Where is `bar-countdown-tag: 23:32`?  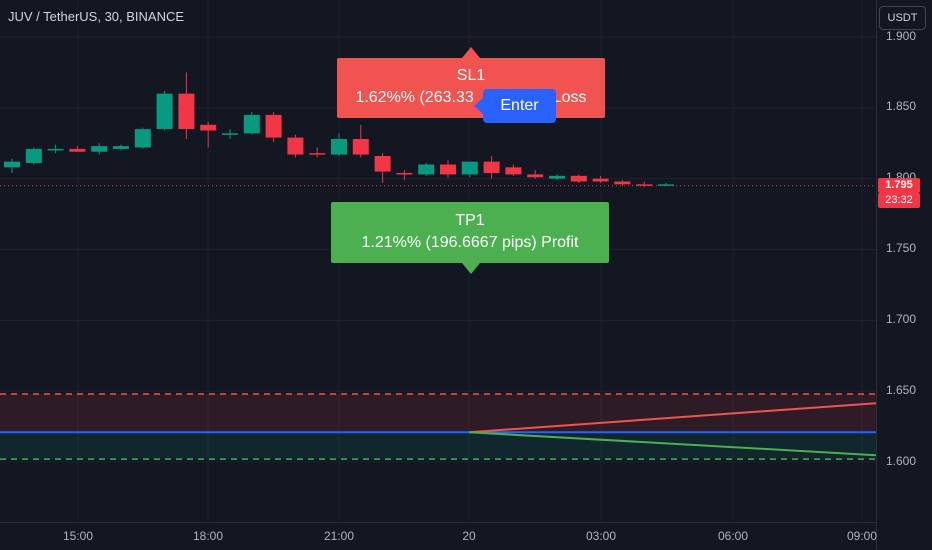
bar-countdown-tag: 23:32 is located at coordinates (899, 200).